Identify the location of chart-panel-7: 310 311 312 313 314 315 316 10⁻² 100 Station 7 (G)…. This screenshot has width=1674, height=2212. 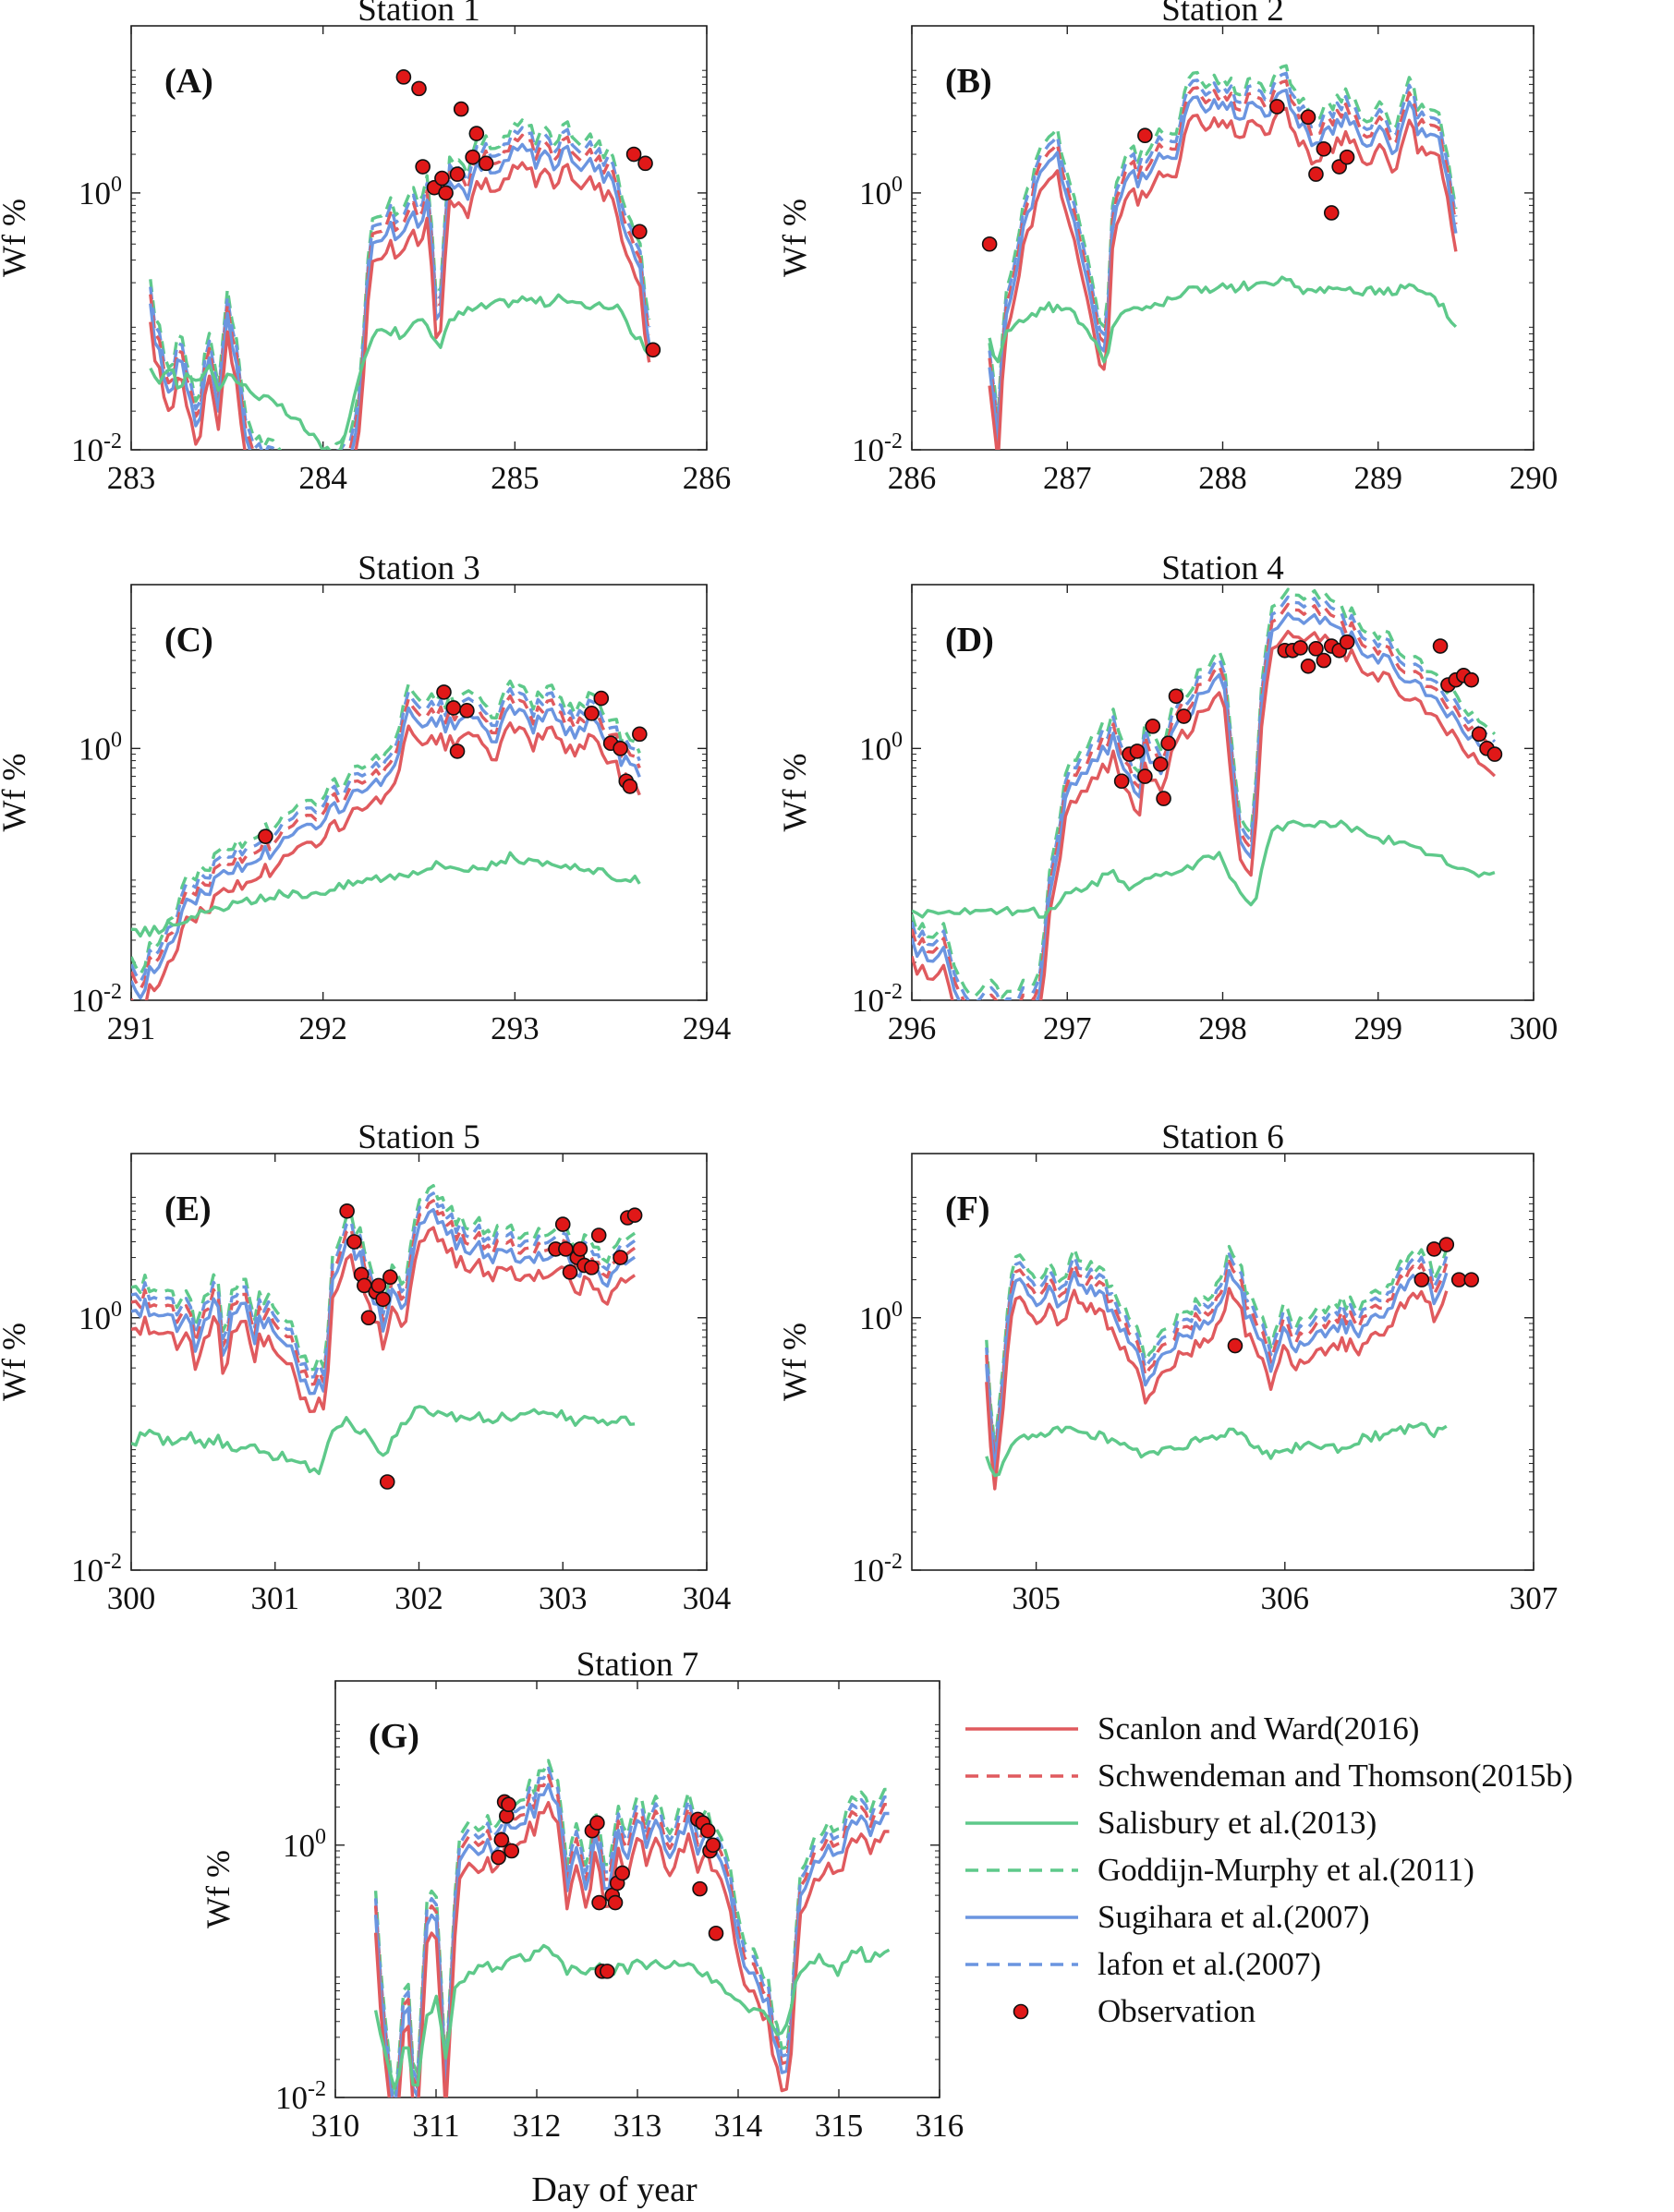
(582, 1895).